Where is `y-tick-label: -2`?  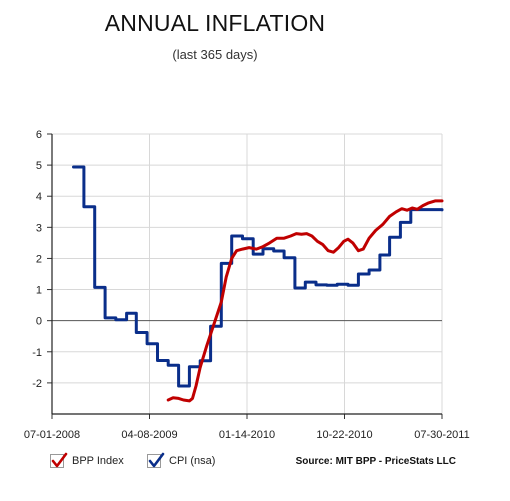
y-tick-label: -2 is located at coordinates (37, 384).